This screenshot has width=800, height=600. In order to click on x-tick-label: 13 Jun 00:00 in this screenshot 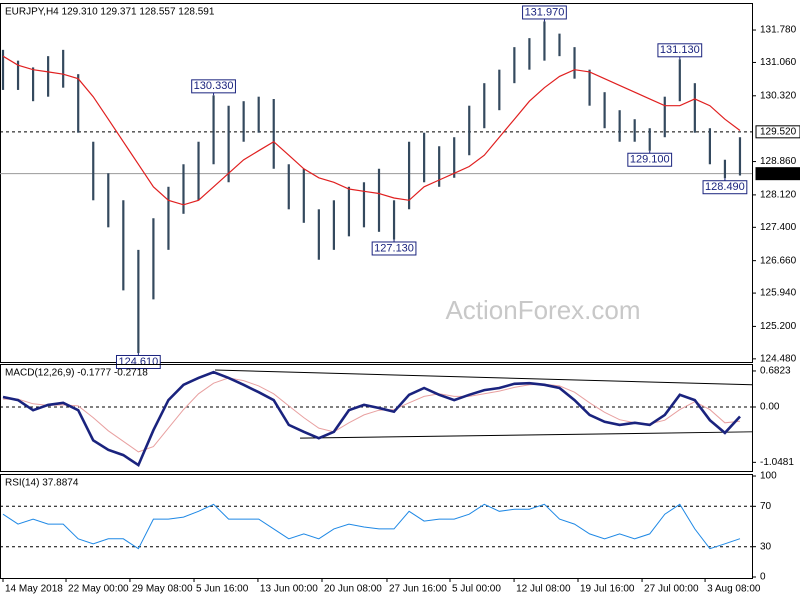, I will do `click(289, 589)`.